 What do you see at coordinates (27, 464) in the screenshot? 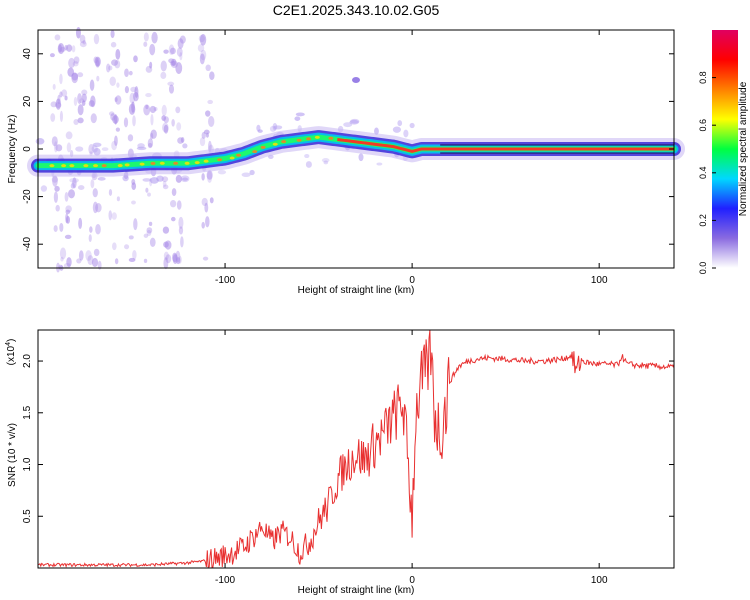
I see `snr-ytick-label: 1.0` at bounding box center [27, 464].